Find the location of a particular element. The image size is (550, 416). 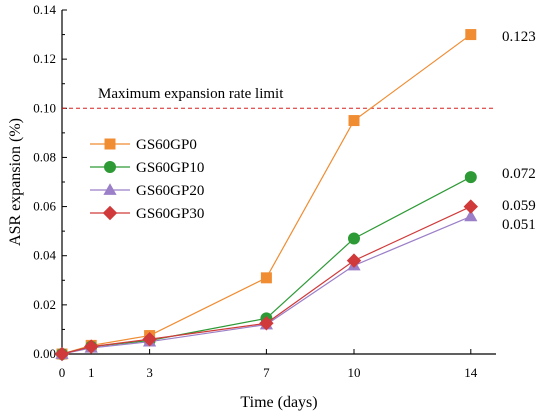

y-tick-label: 0.10 is located at coordinates (44, 107).